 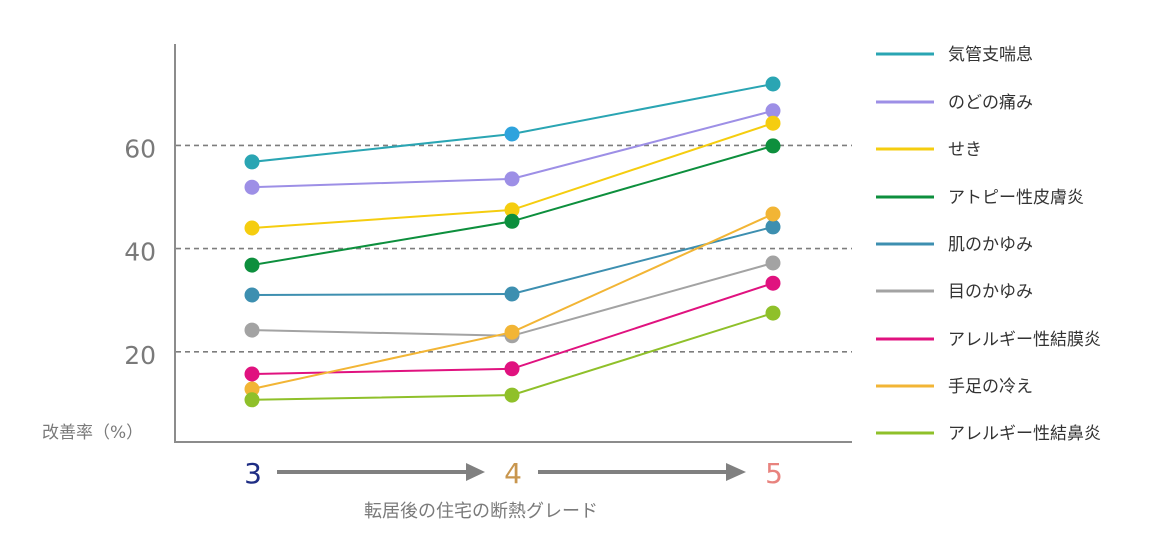 What do you see at coordinates (140, 355) in the screenshot?
I see `y-tick-label: 20` at bounding box center [140, 355].